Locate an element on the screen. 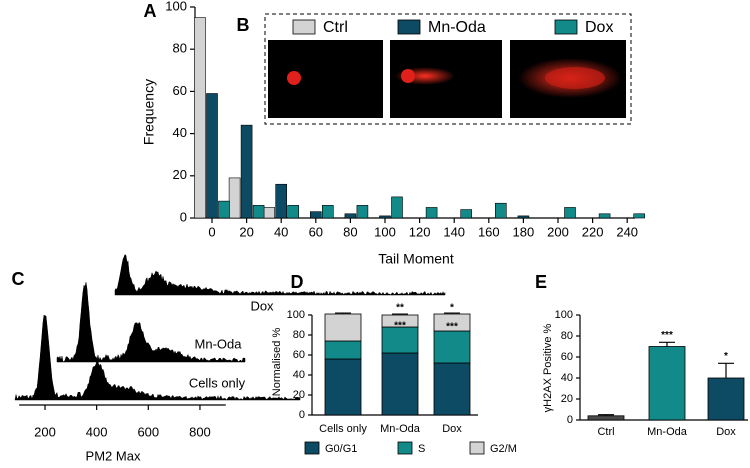  x-tick-label: 120 is located at coordinates (420, 231).